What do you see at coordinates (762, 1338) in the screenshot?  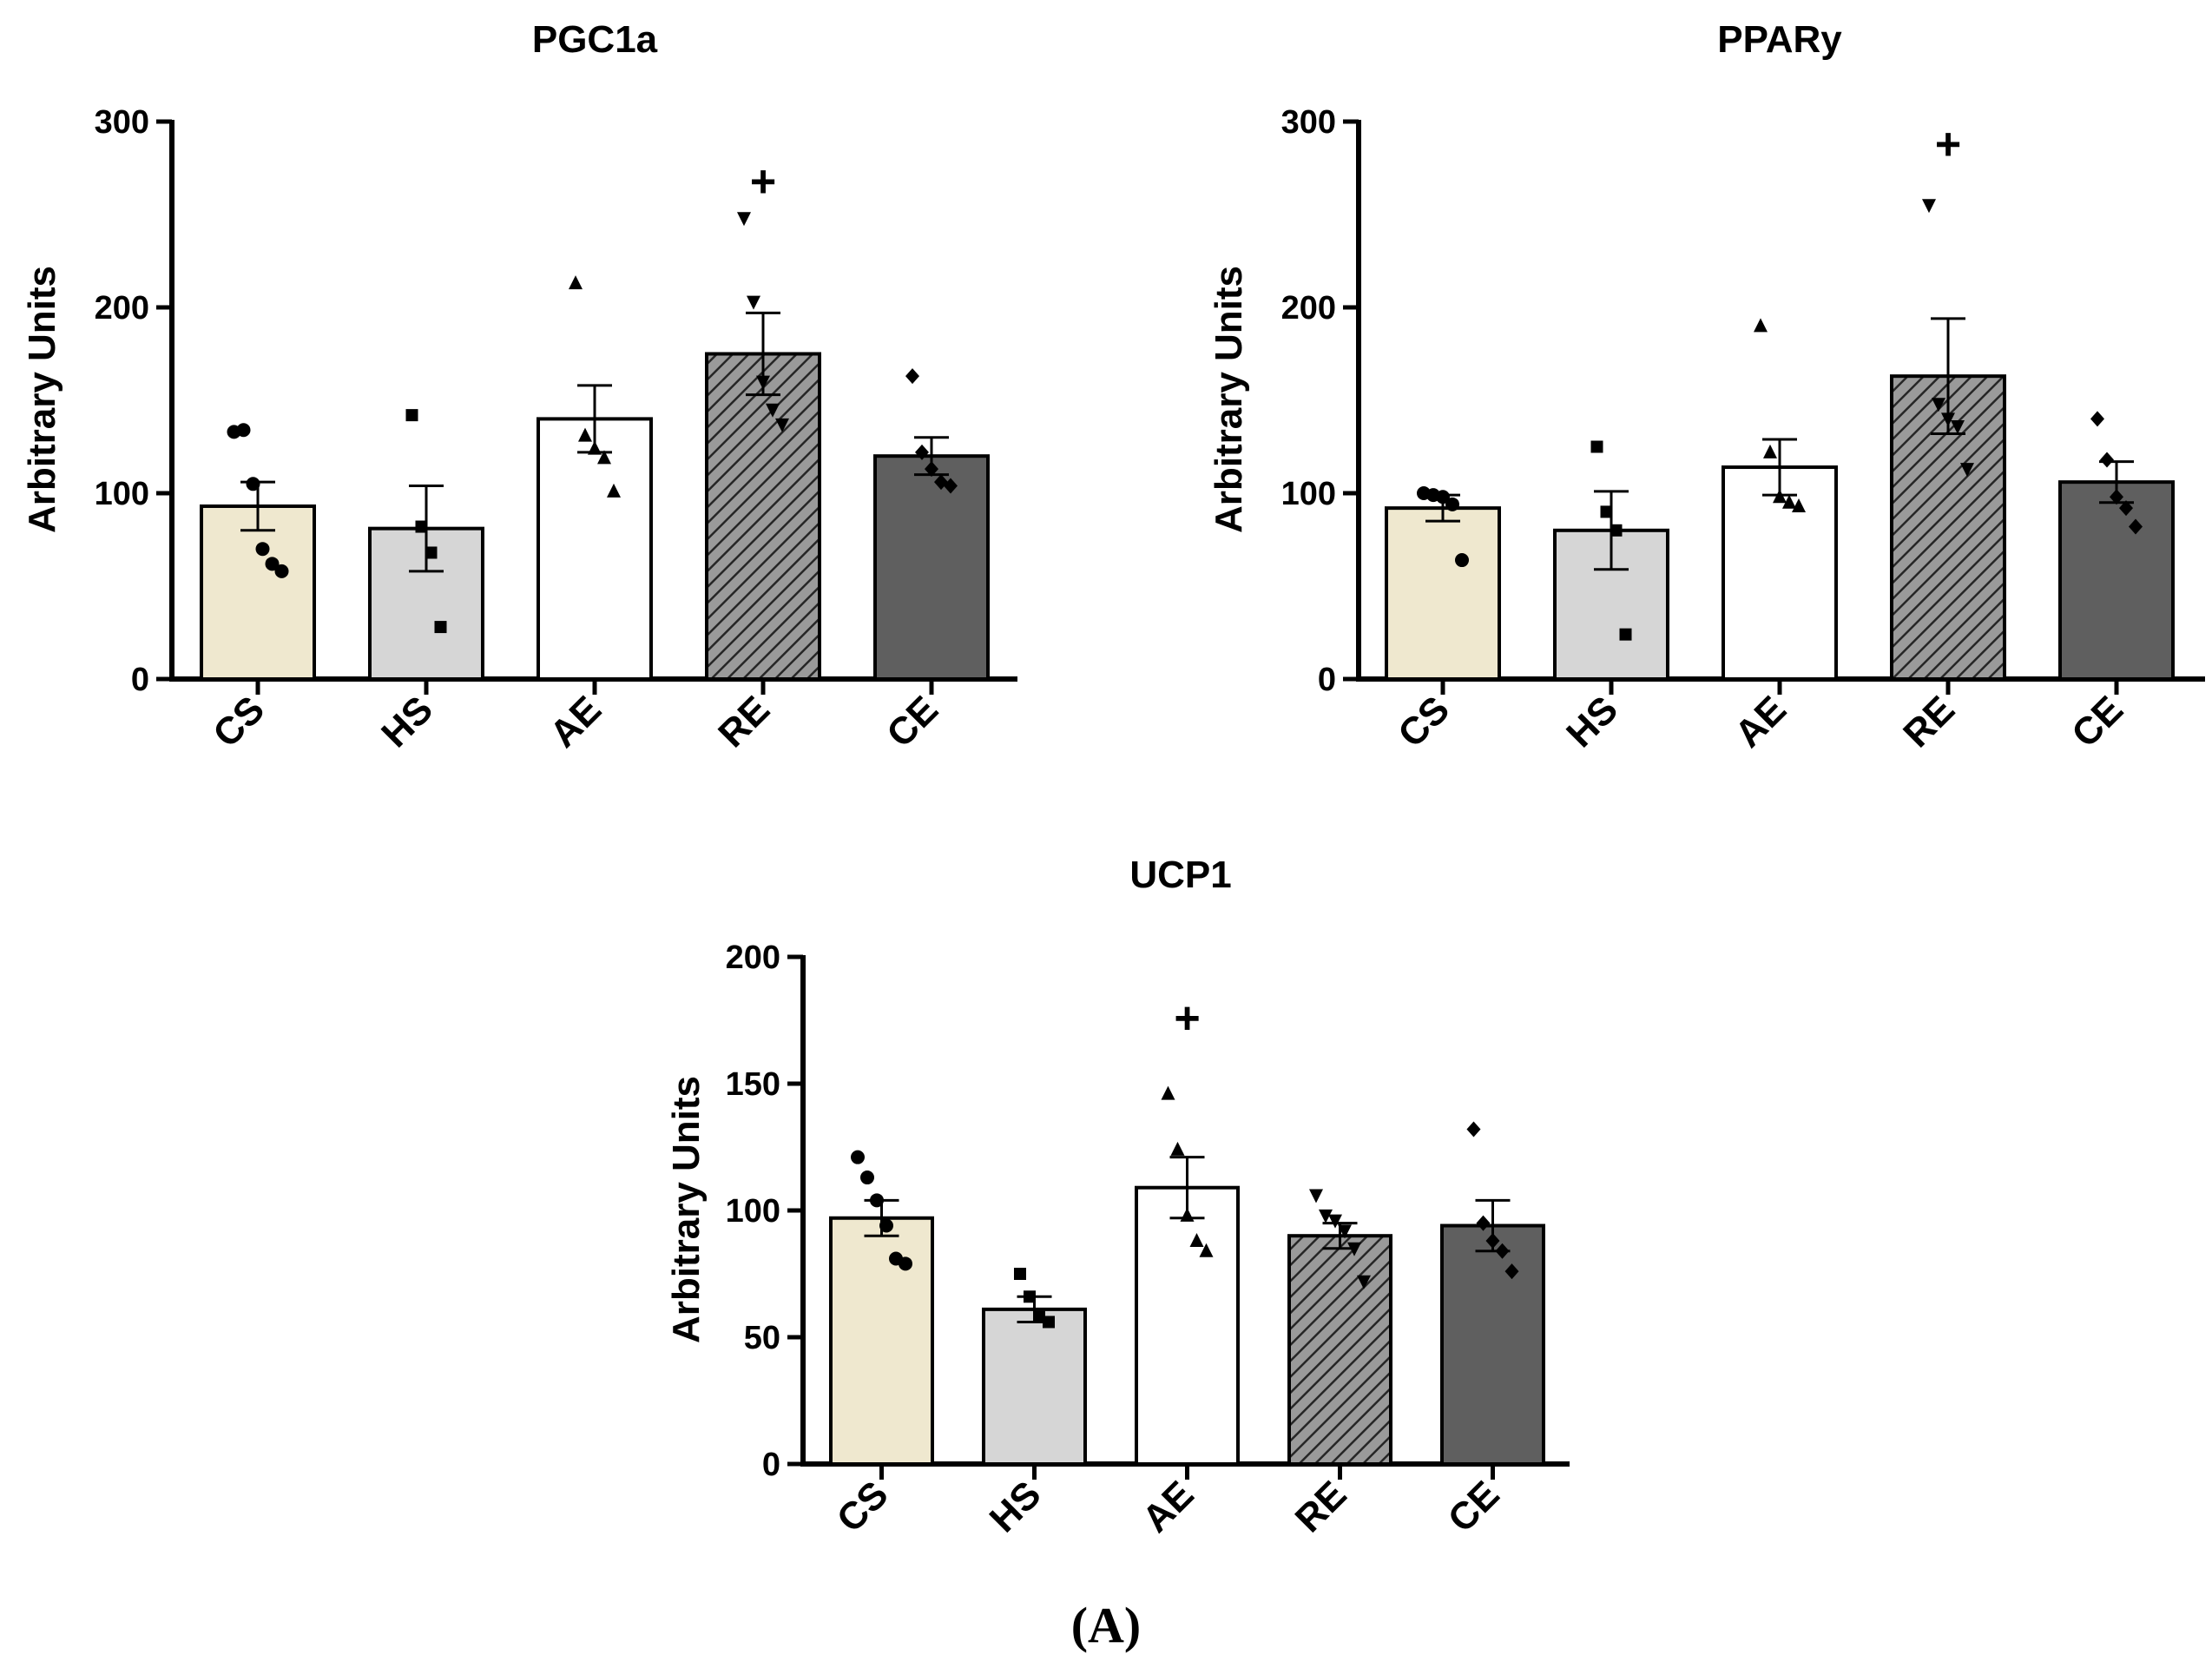 I see `y-tick-label: 50` at bounding box center [762, 1338].